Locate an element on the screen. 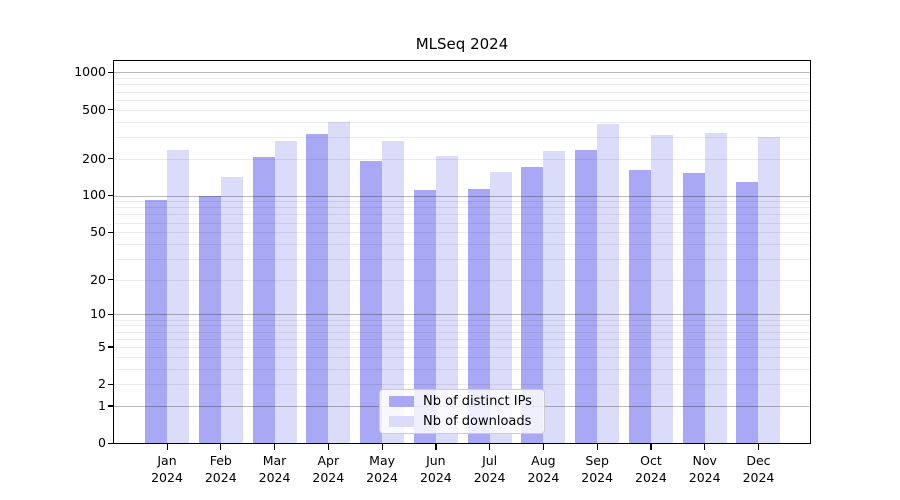  x-tick-label-oct: Oct 2024 is located at coordinates (651, 469).